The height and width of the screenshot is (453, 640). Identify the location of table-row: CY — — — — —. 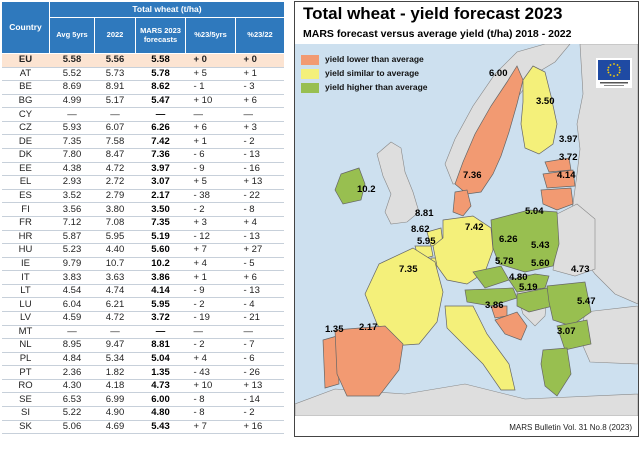
(142, 114).